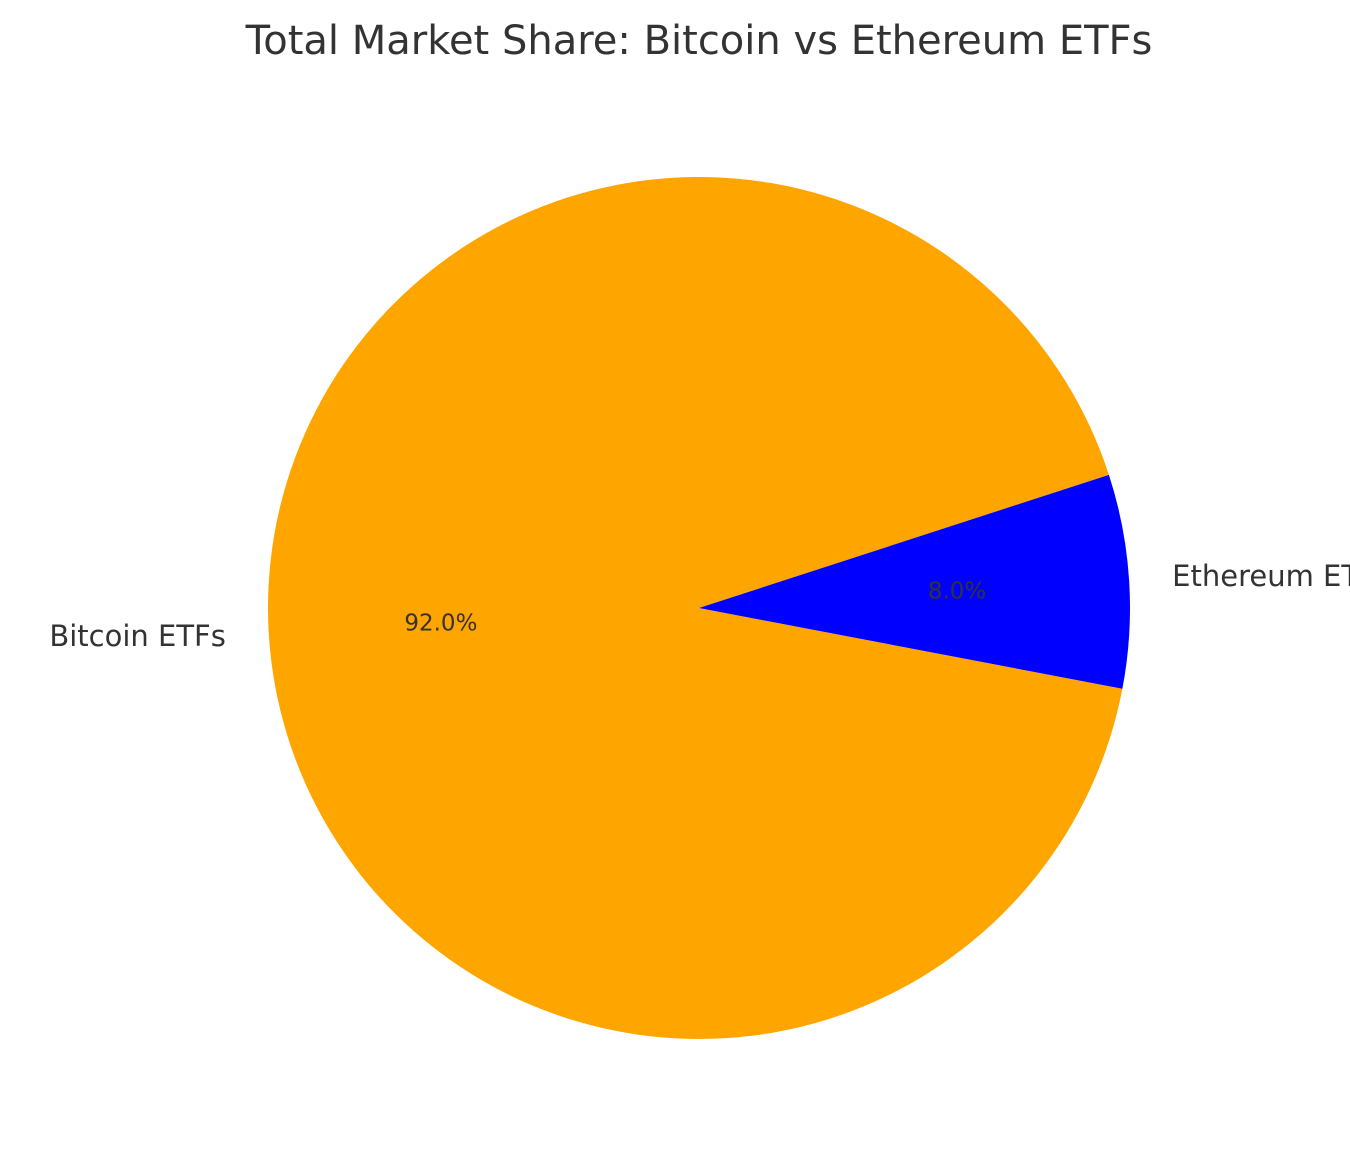  I want to click on pie-slice-ethereum-etfs, so click(914, 581).